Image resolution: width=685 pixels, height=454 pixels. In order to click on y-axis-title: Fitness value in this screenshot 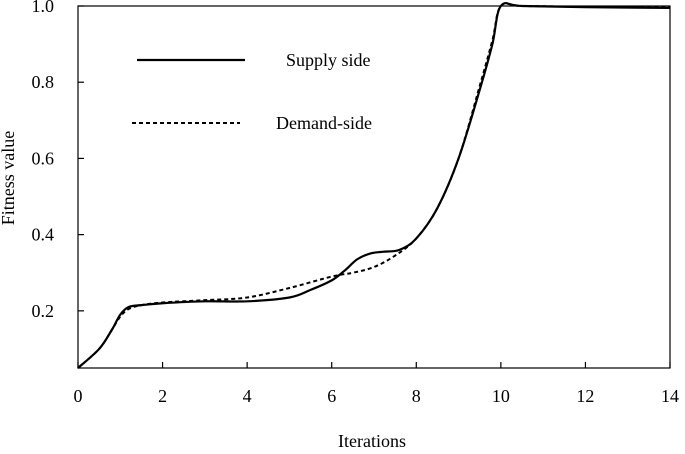, I will do `click(9, 178)`.